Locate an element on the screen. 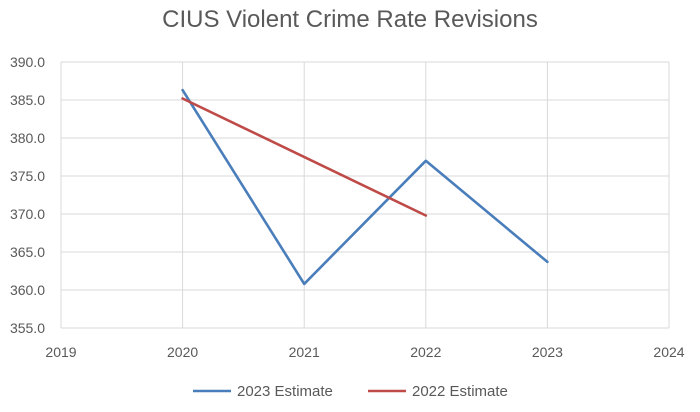  y-tick-label: 390.0 is located at coordinates (27, 62).